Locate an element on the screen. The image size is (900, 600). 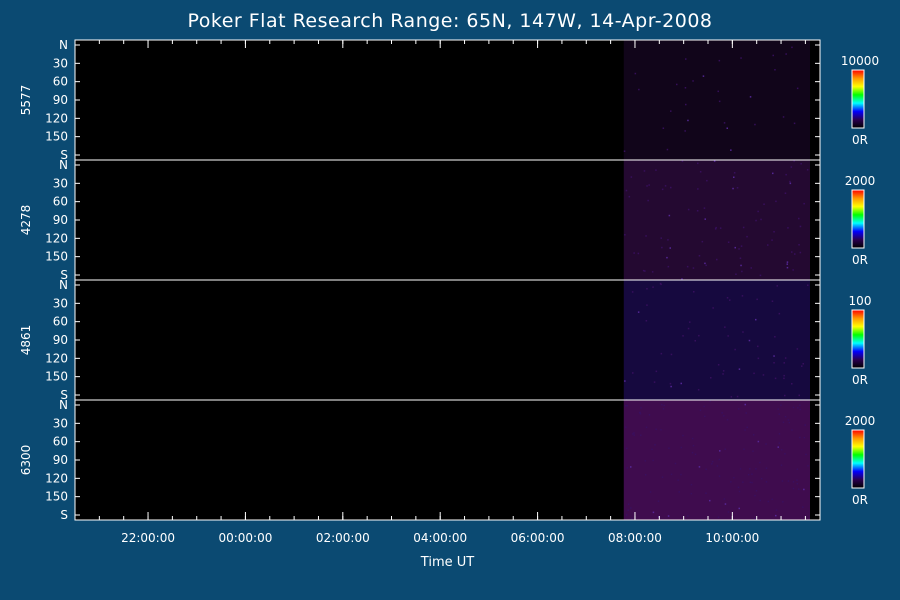
x-tick-label: 00:00:00 is located at coordinates (245, 538).